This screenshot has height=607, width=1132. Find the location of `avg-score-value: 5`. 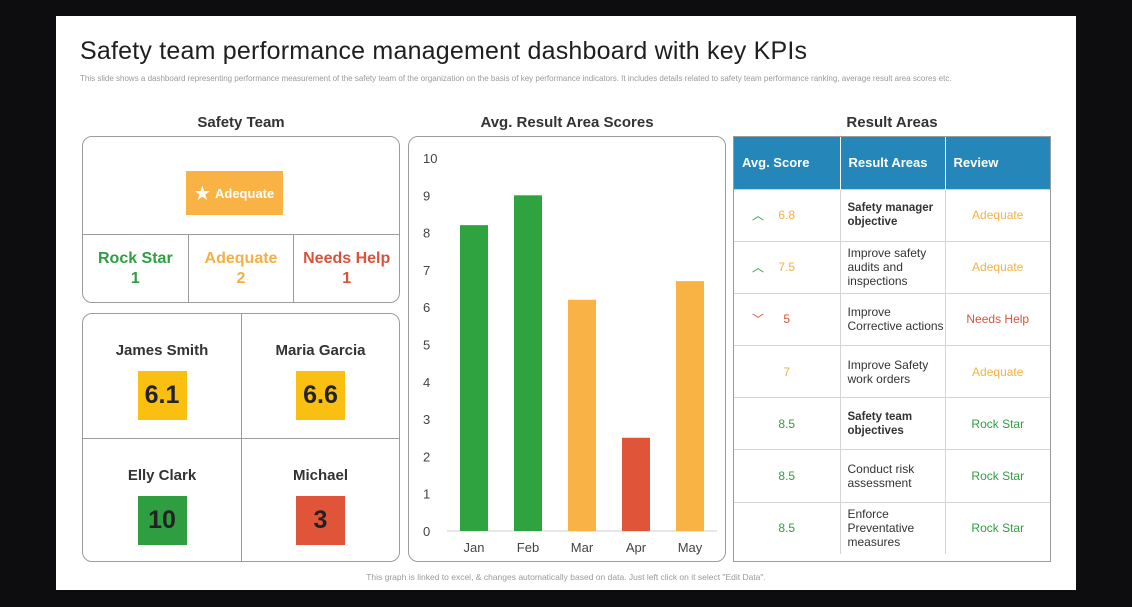

avg-score-value: 5 is located at coordinates (787, 319).